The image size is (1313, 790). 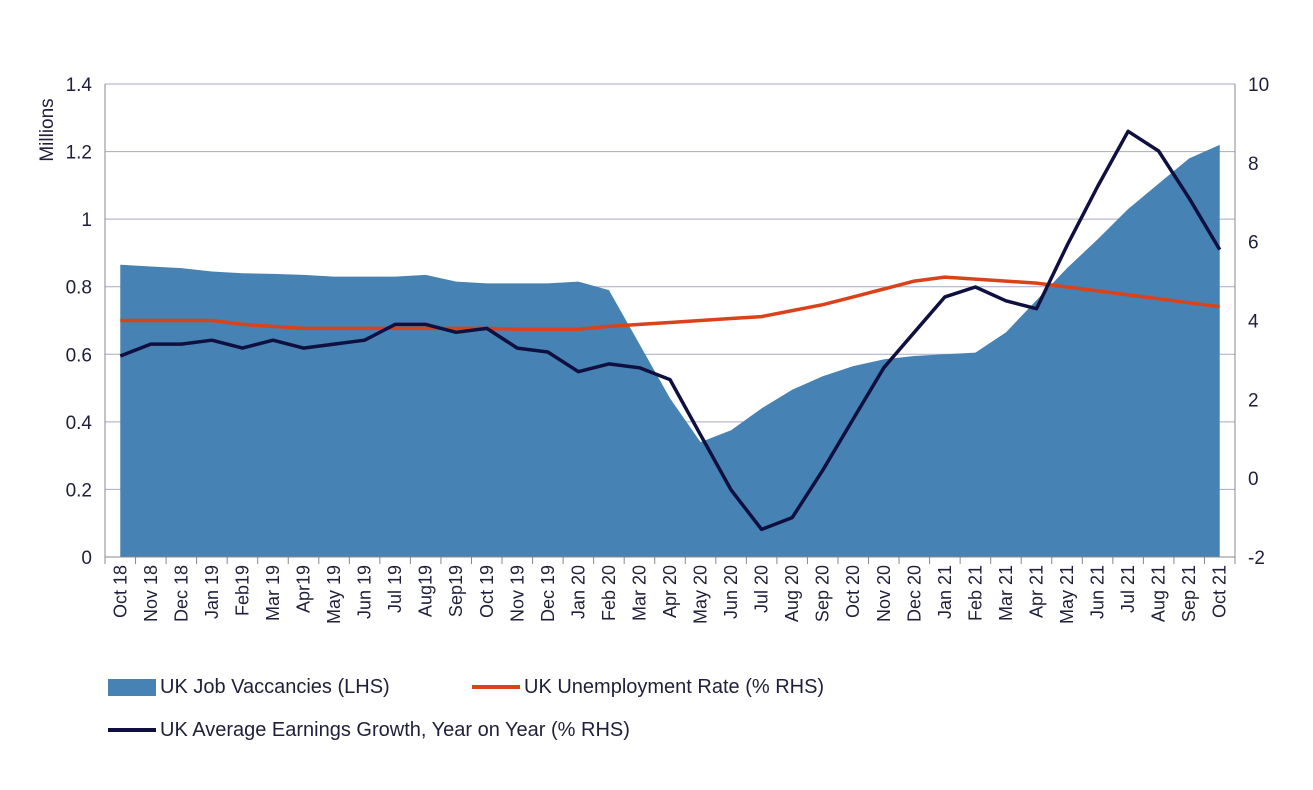 I want to click on x-tick-label: Oct 19, so click(x=487, y=591).